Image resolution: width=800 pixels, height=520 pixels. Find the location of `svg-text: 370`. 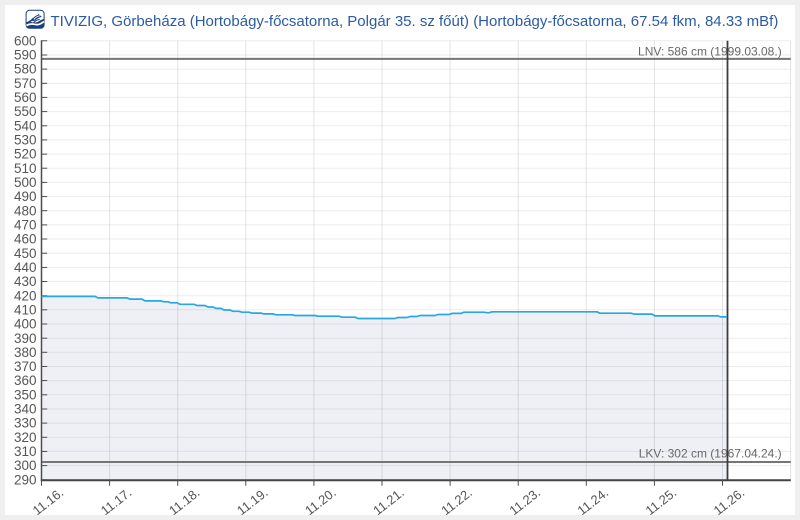

svg-text: 370 is located at coordinates (25, 366).